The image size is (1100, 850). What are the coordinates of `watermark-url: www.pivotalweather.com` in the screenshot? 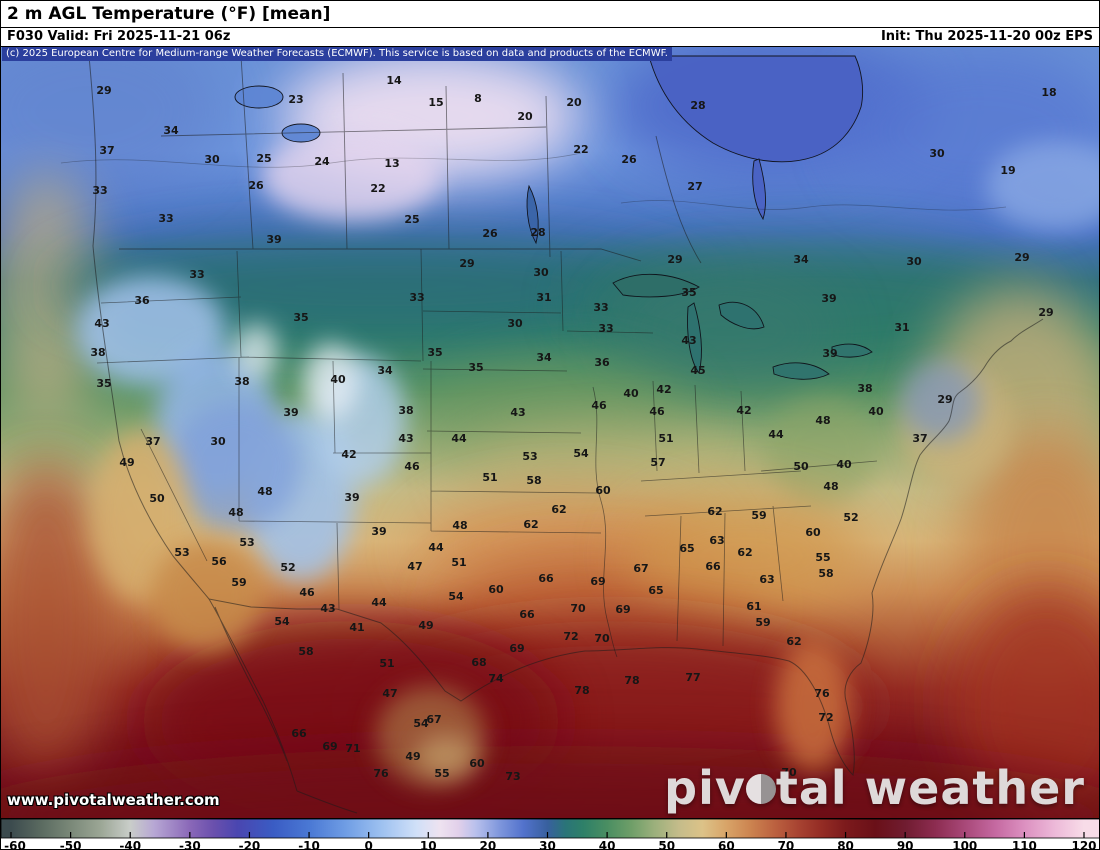 It's located at (113, 800).